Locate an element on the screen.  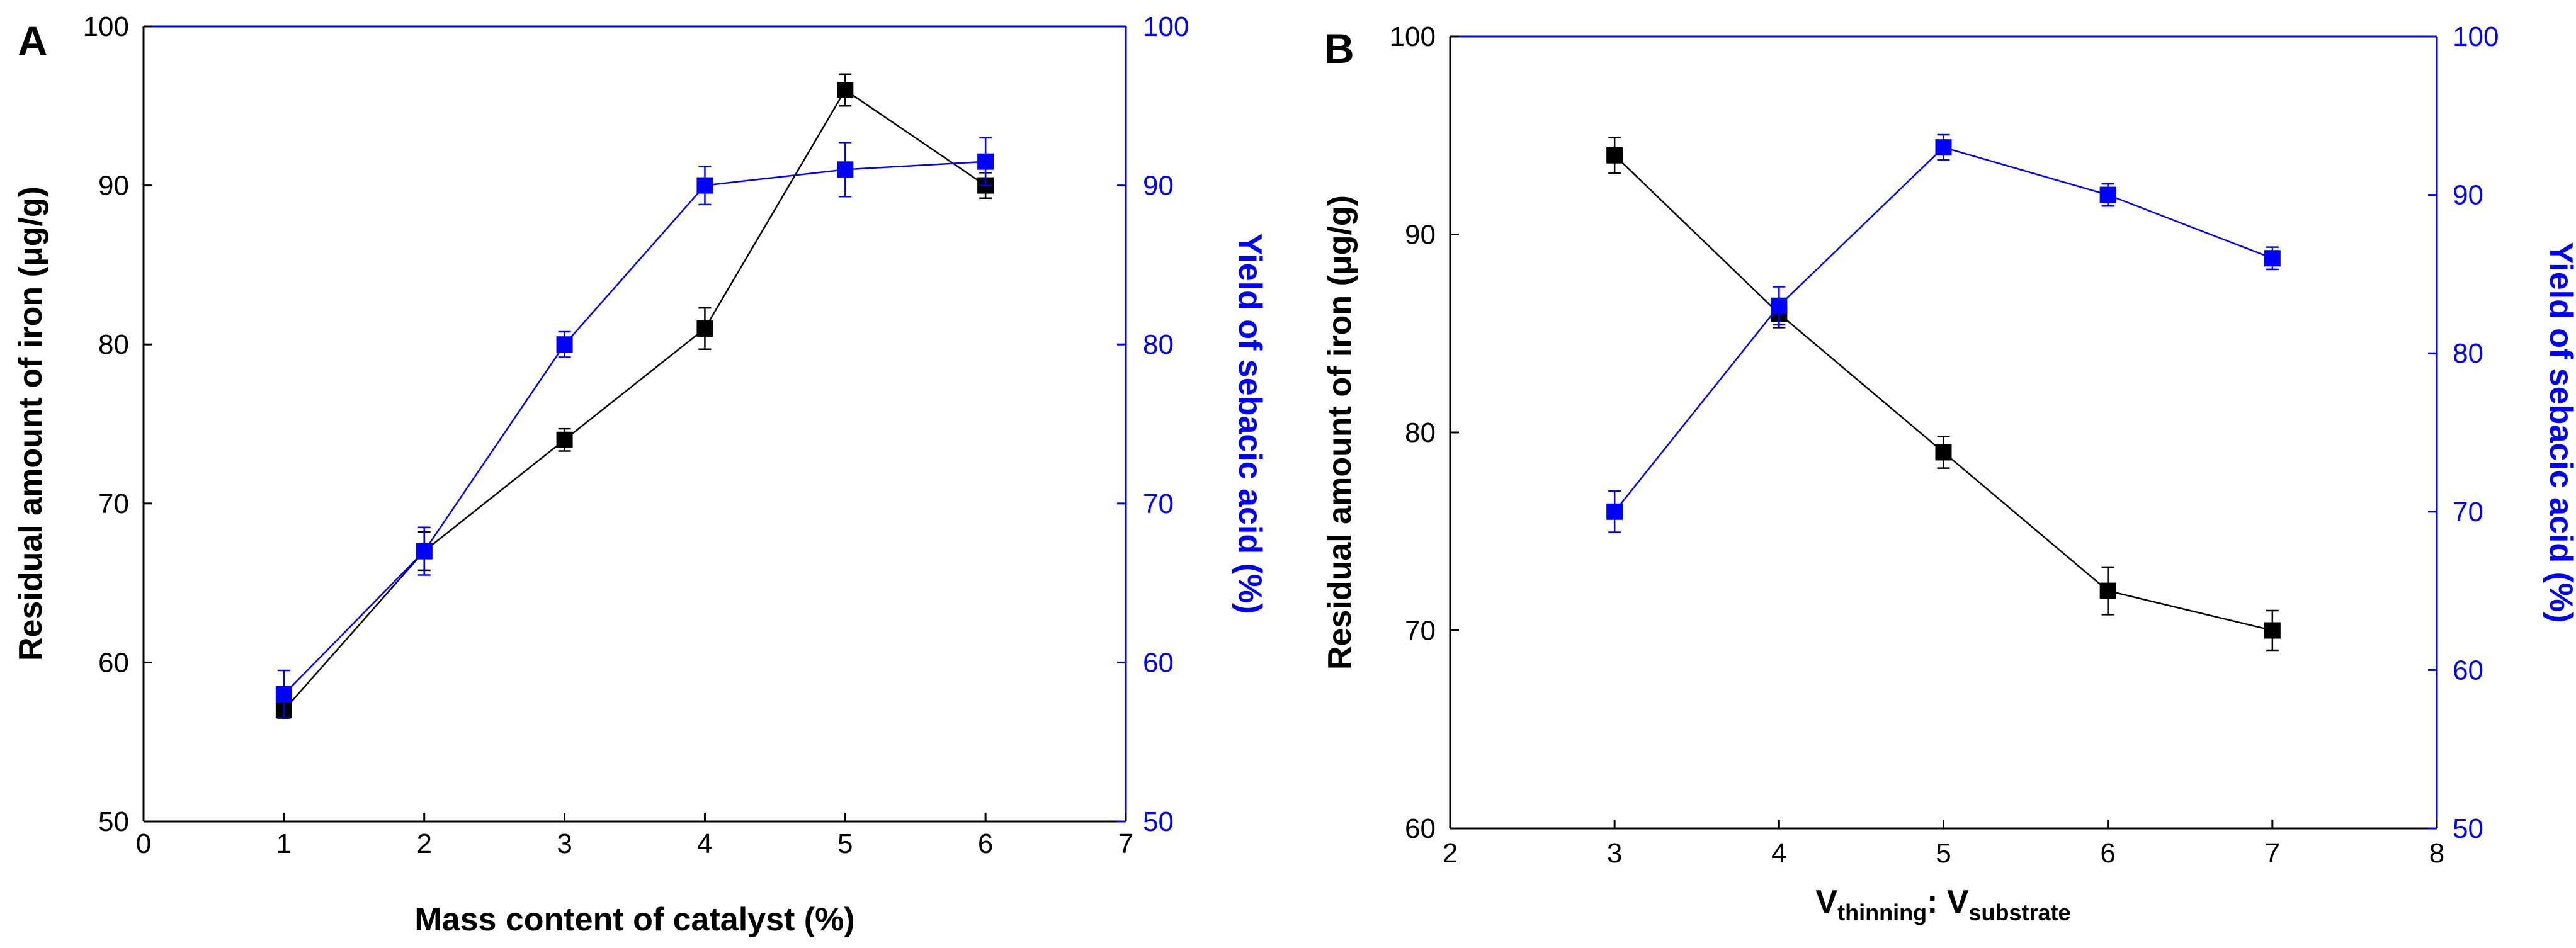
panel-a-x-ticks: 0 1 2 3 4 5 6 7 is located at coordinates (634, 836).